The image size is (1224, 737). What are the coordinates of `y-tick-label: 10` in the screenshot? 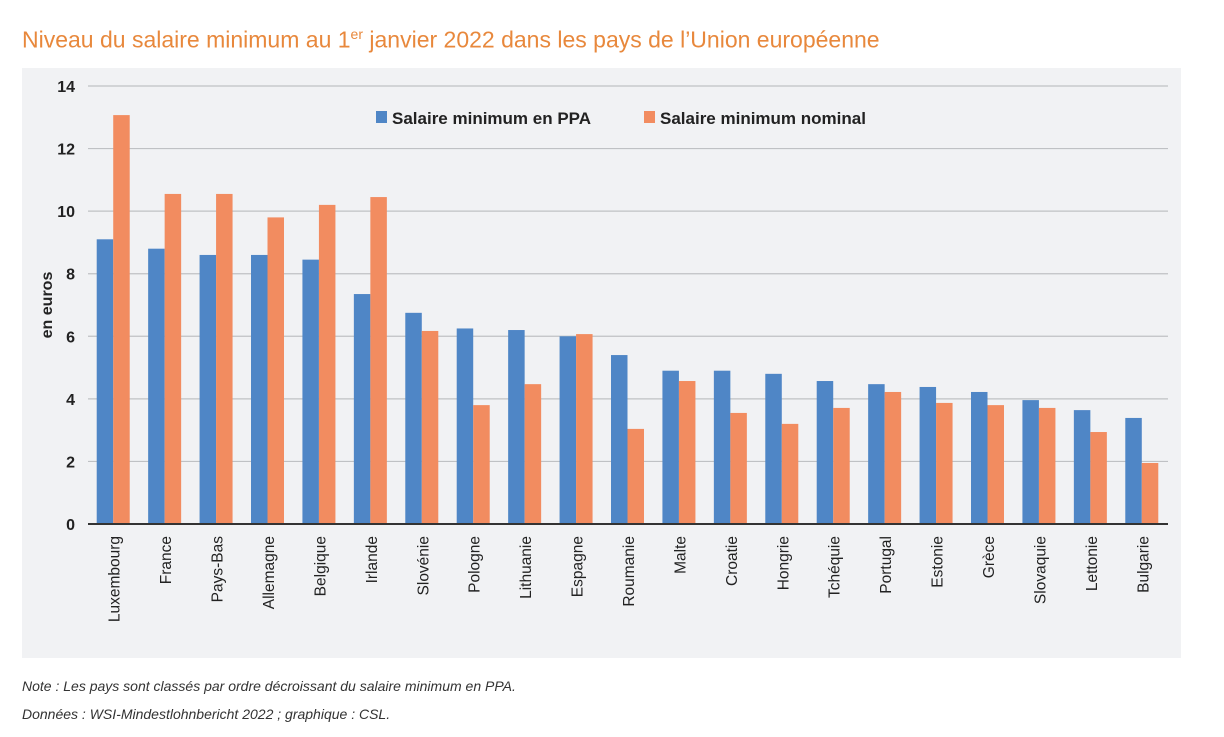 It's located at (66, 212).